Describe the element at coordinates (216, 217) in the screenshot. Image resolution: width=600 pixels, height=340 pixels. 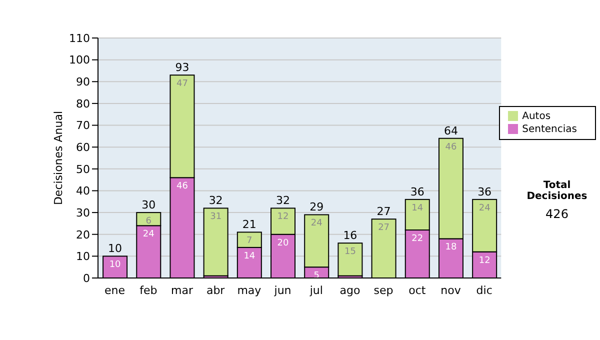
I see `data-label: 31` at that location.